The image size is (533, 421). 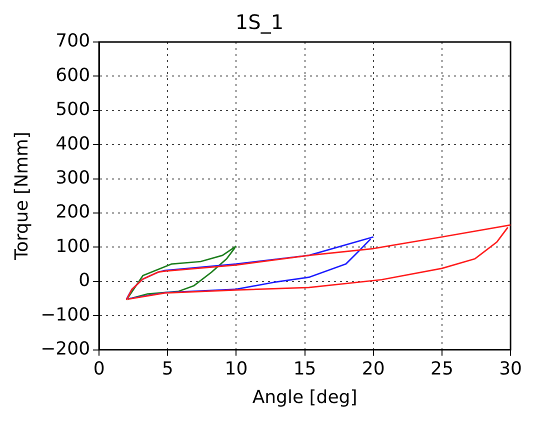 What do you see at coordinates (99, 369) in the screenshot?
I see `x-tick-label: 0` at bounding box center [99, 369].